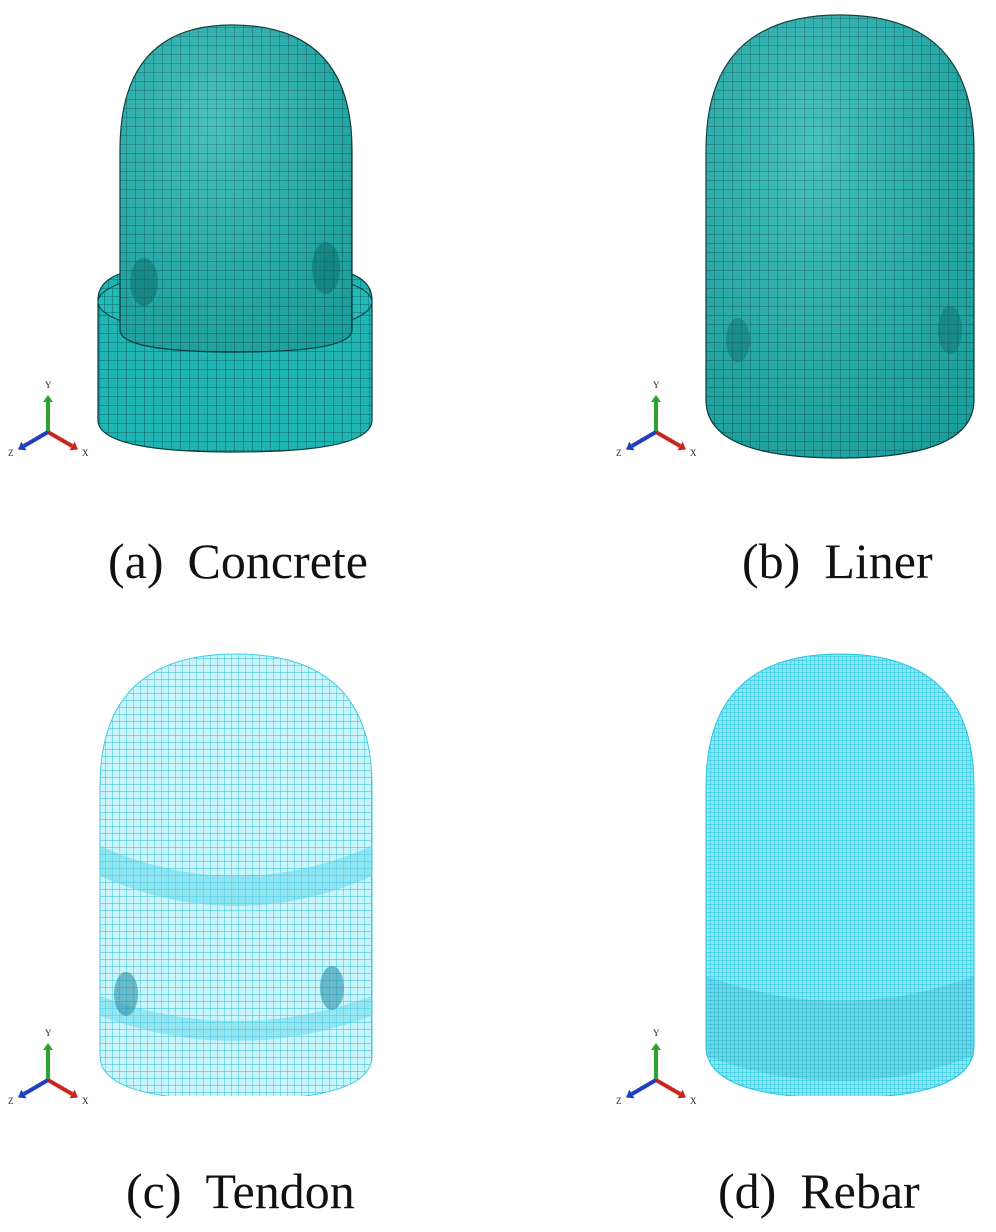 The width and height of the screenshot is (996, 1232). I want to click on caption-liner: (b) Liner, so click(837, 561).